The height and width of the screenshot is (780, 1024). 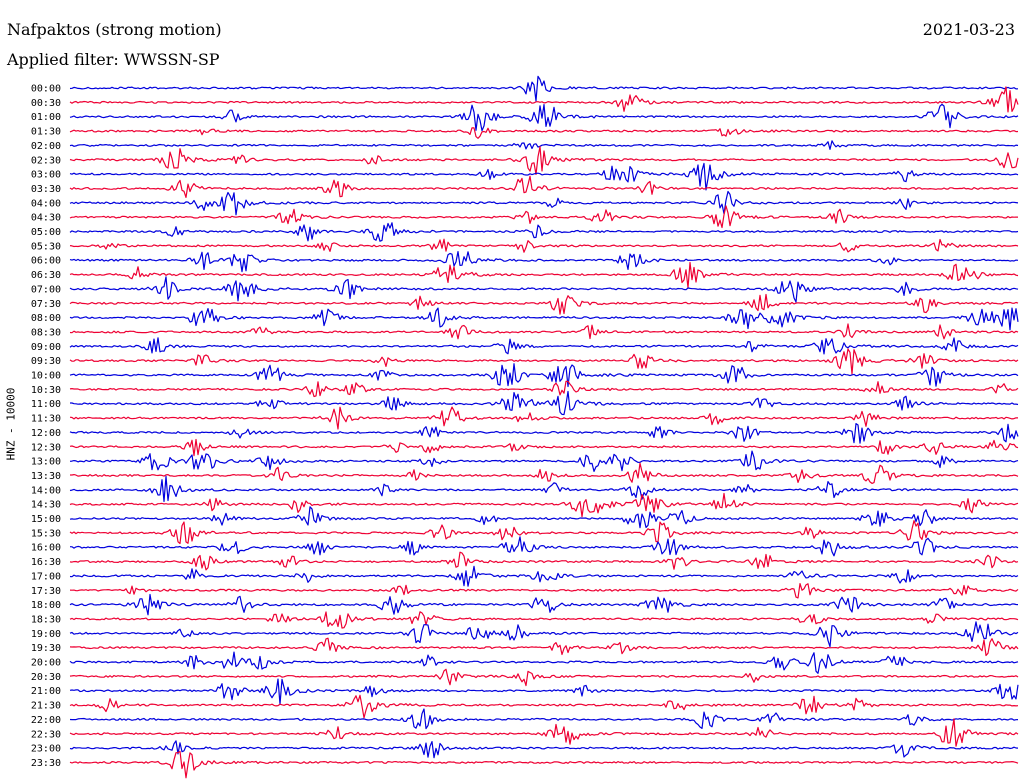 What do you see at coordinates (46, 390) in the screenshot?
I see `time-tick-label: 10:30` at bounding box center [46, 390].